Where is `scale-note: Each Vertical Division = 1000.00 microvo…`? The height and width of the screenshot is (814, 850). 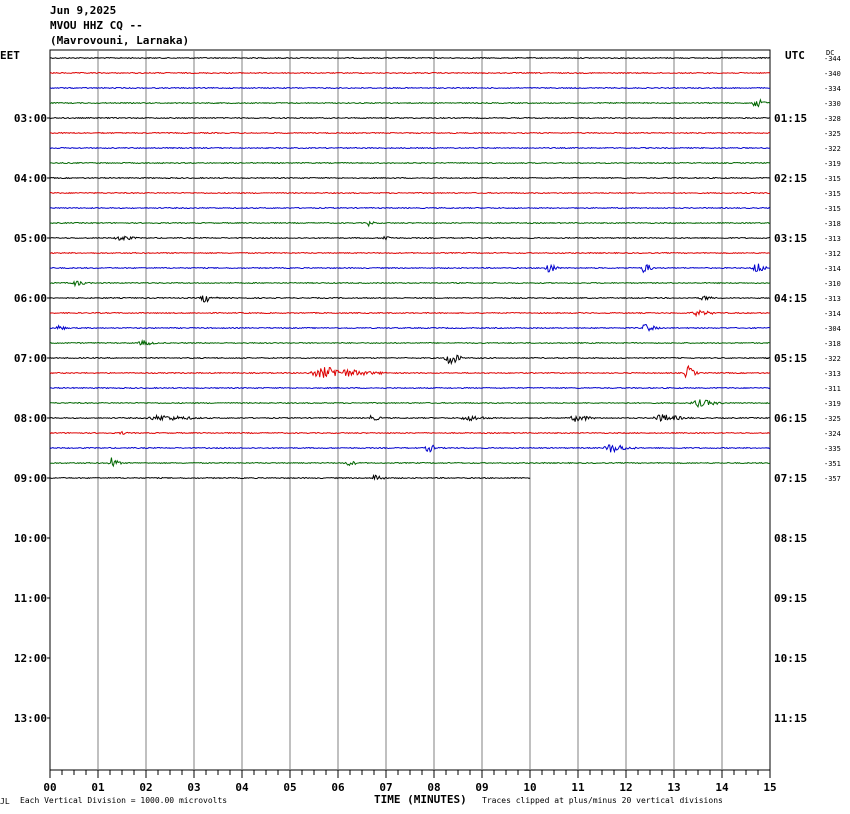
scale-note: Each Vertical Division = 1000.00 microvo… is located at coordinates (124, 800).